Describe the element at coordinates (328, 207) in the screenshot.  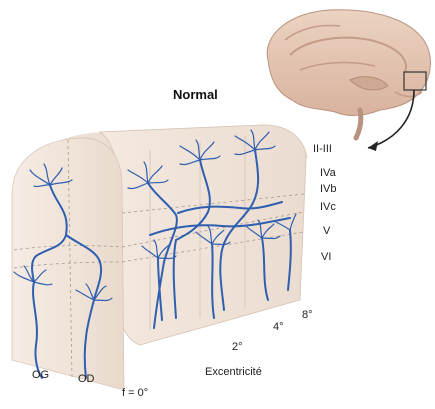
I see `layer-label-ivc: IVc` at that location.